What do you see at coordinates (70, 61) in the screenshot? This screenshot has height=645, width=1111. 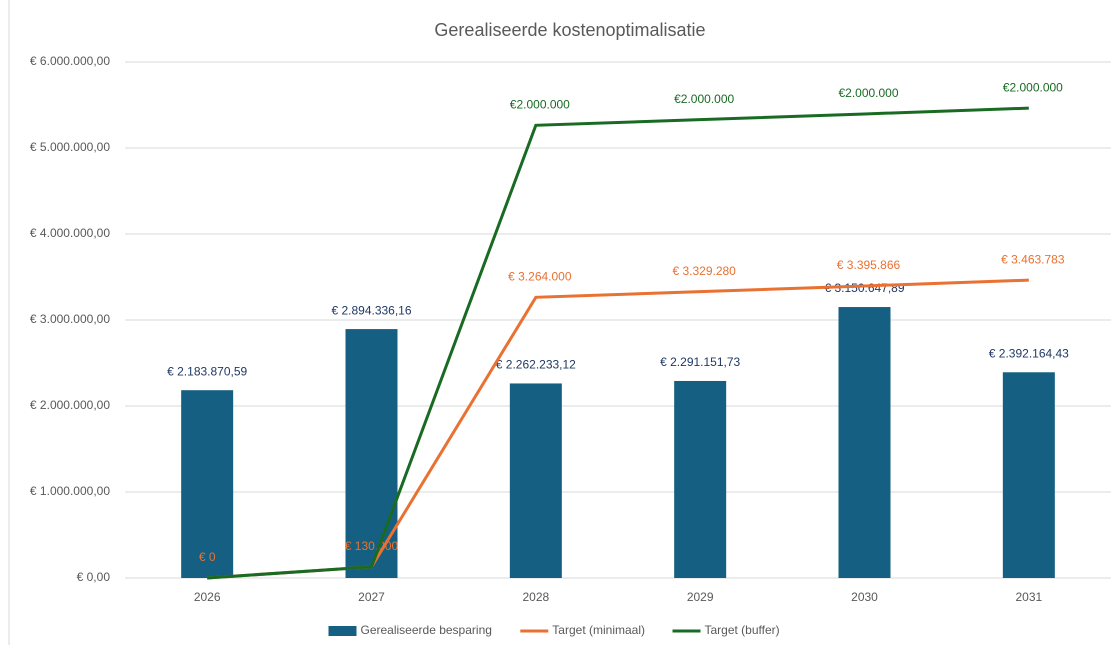 I see `y-tick-label: € 6.000.000,00` at bounding box center [70, 61].